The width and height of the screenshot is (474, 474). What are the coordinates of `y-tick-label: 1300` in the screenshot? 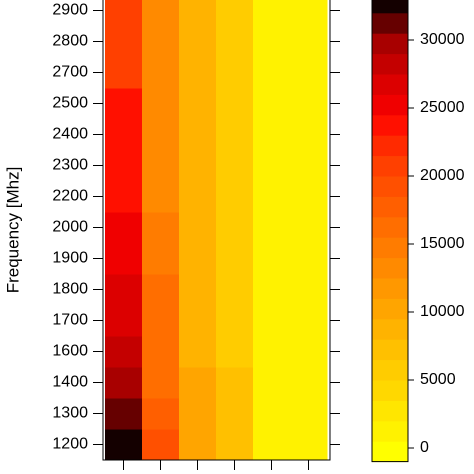 It's located at (70, 413).